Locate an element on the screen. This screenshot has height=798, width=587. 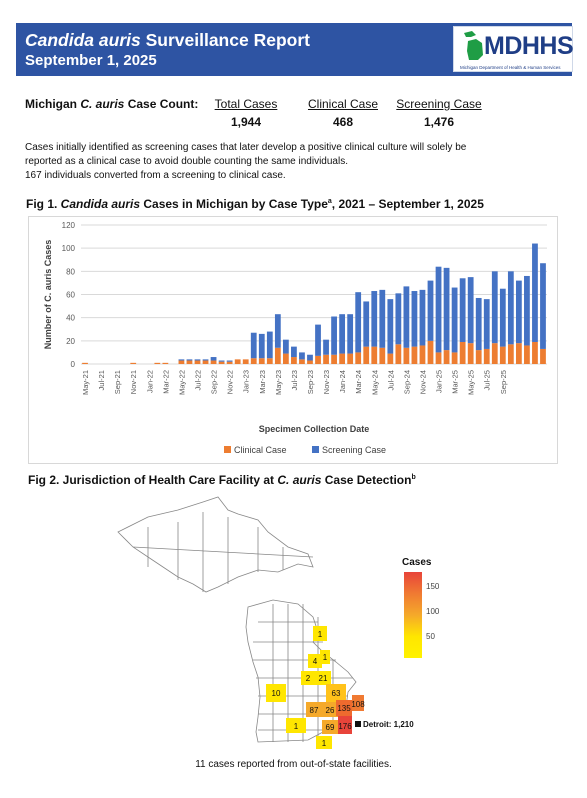
clinical-case-value: 468 is located at coordinates (343, 122).